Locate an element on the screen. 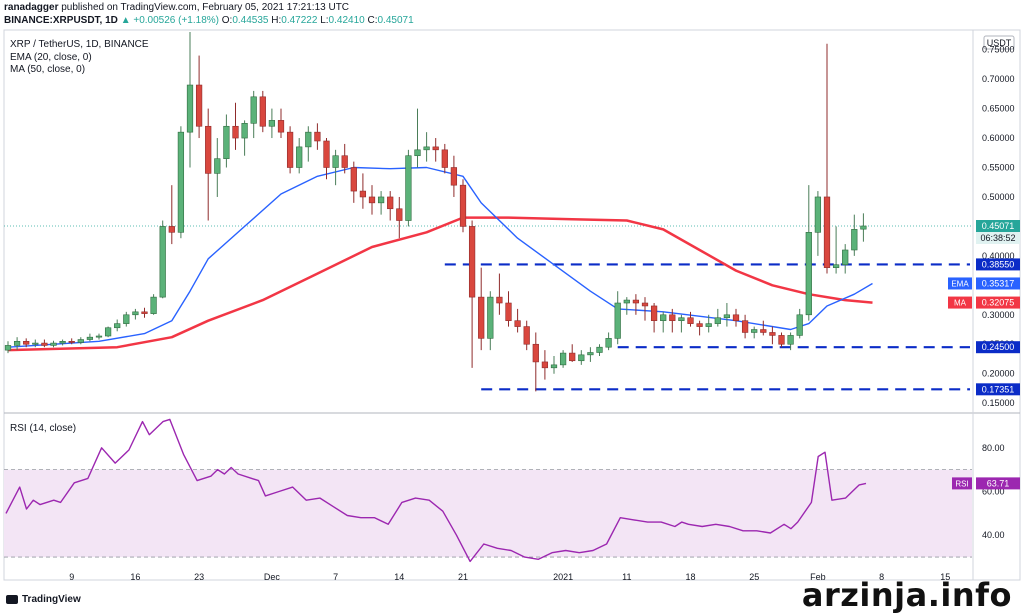  level-tag is located at coordinates (998, 347).